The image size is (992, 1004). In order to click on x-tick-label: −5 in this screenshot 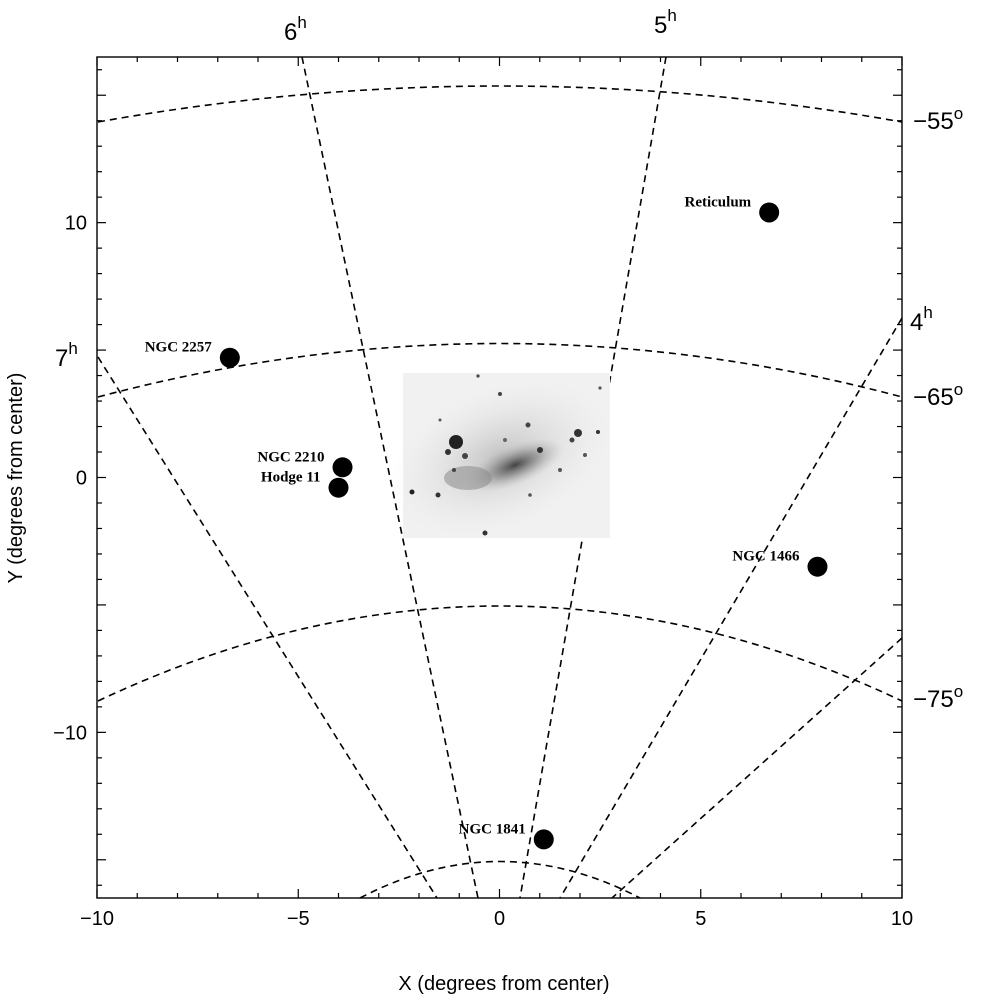, I will do `click(298, 919)`.